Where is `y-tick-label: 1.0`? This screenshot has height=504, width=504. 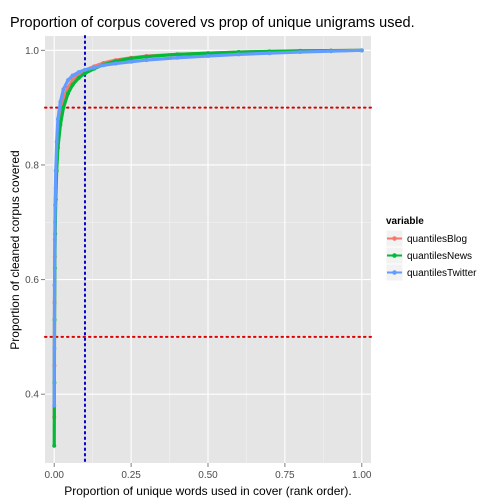 y-tick-label: 1.0 is located at coordinates (32, 51).